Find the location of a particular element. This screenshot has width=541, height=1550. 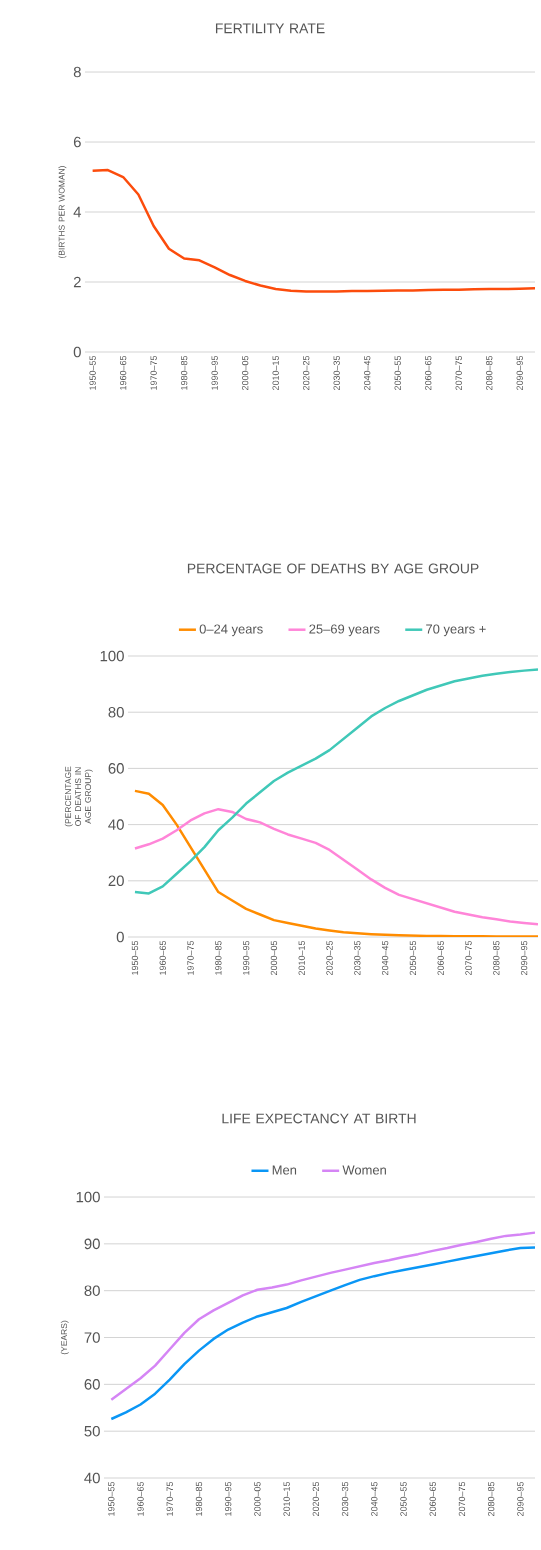

legend-label: Men is located at coordinates (284, 1170).